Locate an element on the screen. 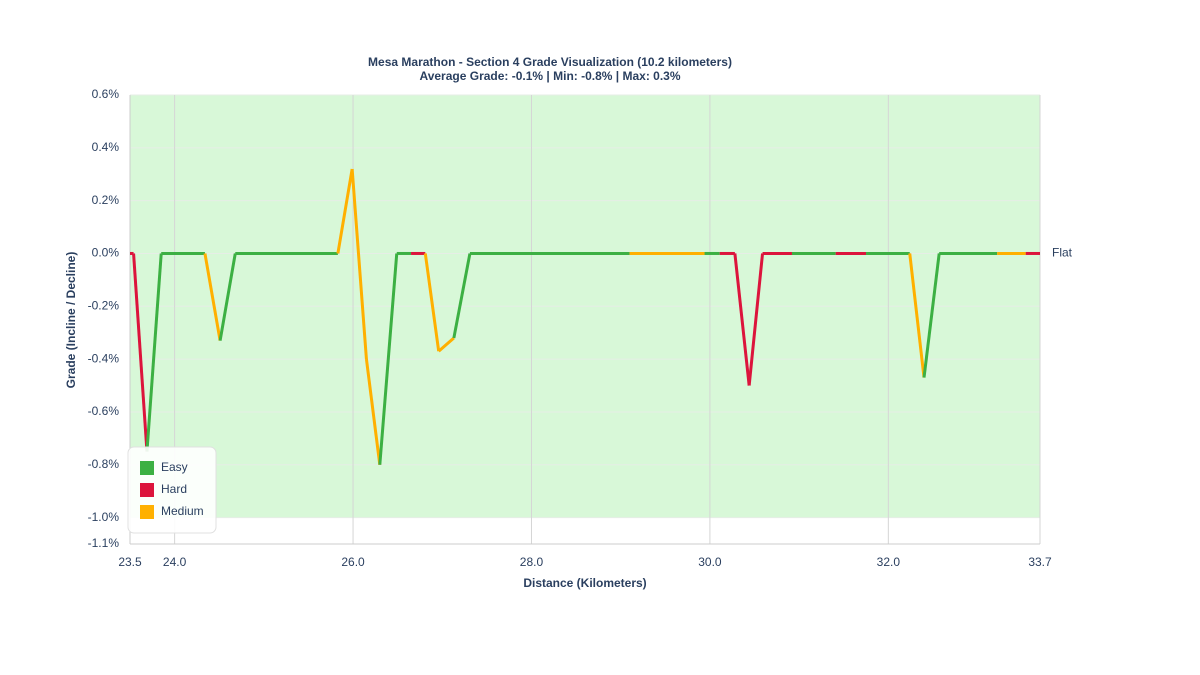 This screenshot has width=1200, height=675. y-tick-label: -0.6% is located at coordinates (104, 411).